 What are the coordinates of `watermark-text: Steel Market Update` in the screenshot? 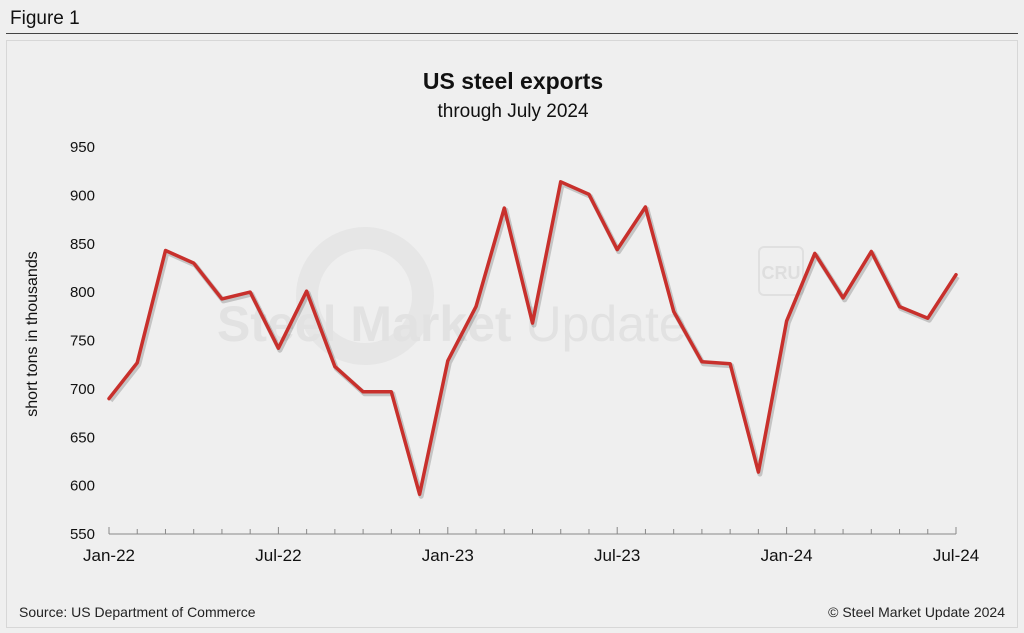 It's located at (452, 324).